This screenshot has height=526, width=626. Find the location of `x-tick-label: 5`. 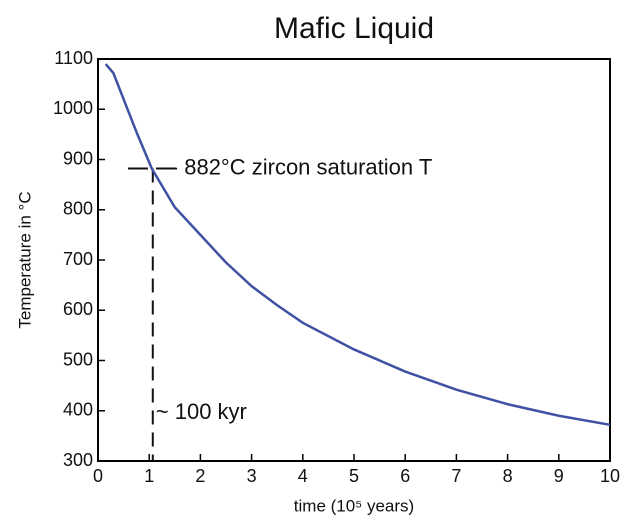

x-tick-label: 5 is located at coordinates (354, 476).